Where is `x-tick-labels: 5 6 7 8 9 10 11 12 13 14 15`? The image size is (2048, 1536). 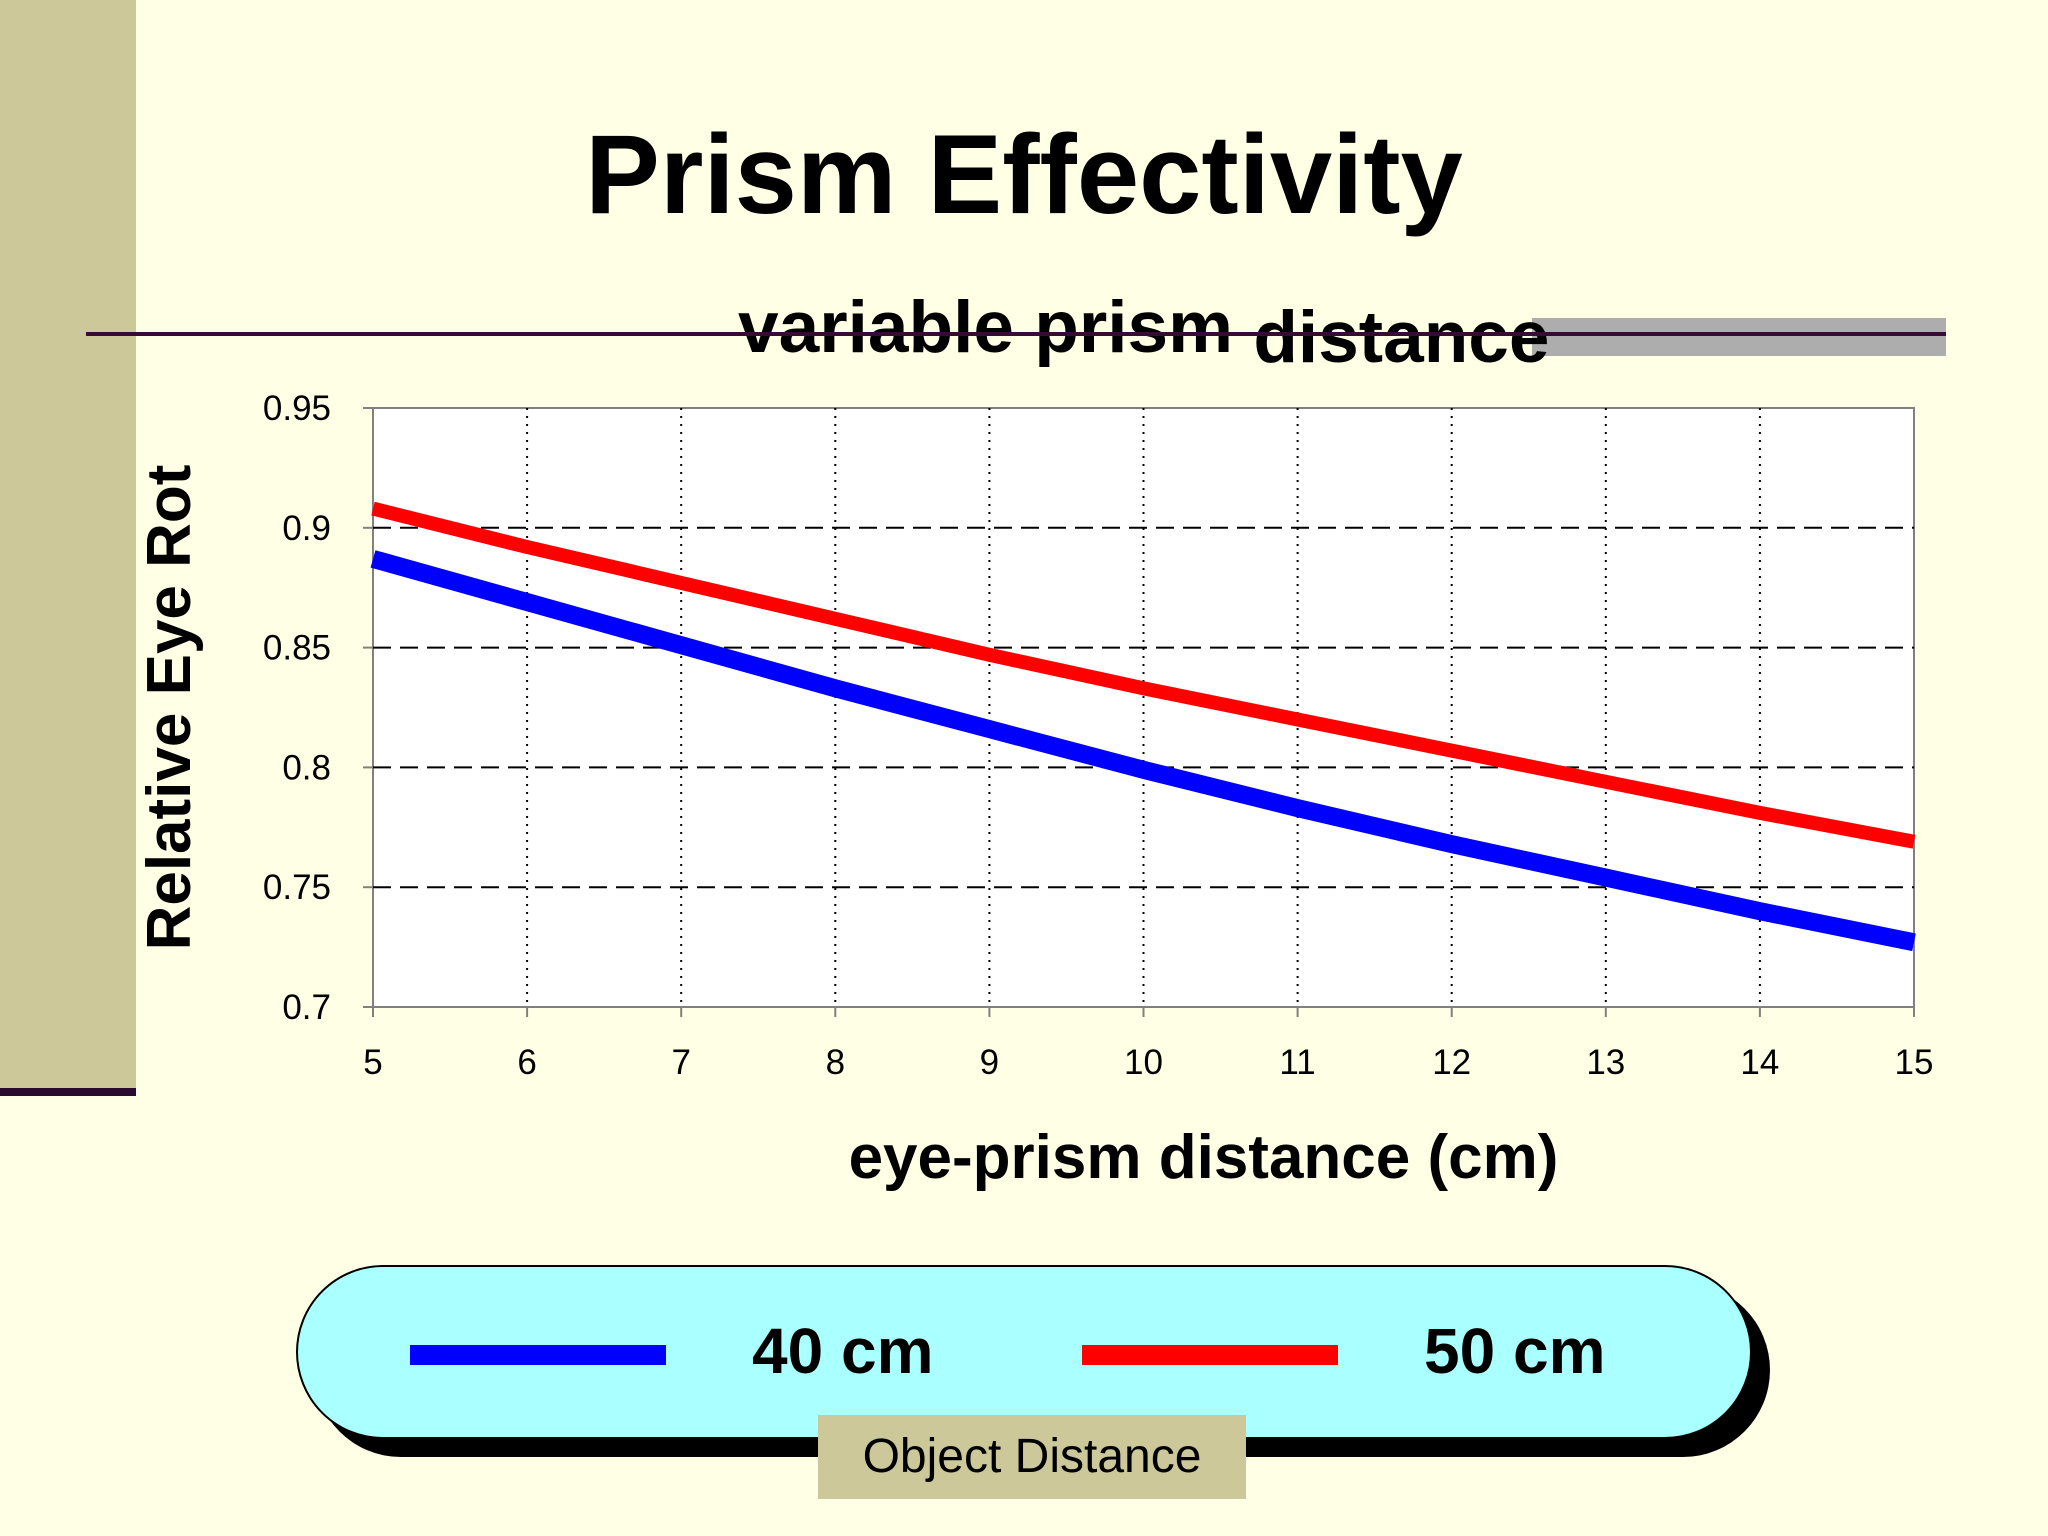
x-tick-labels: 5 6 7 8 9 10 11 12 13 14 15 is located at coordinates (1148, 1062).